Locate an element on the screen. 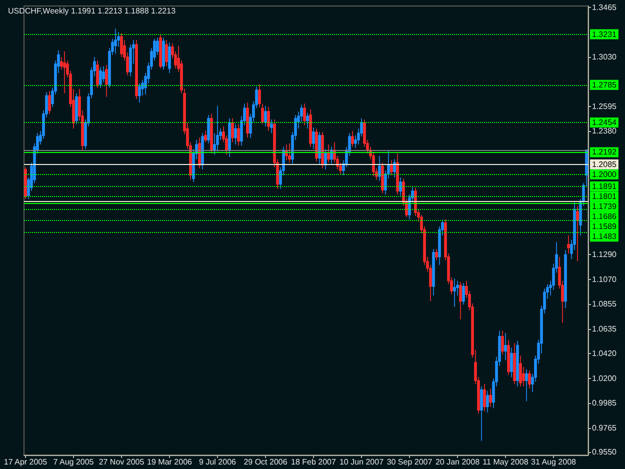 The image size is (625, 469). y-tick-label: 1.3465 is located at coordinates (605, 7).